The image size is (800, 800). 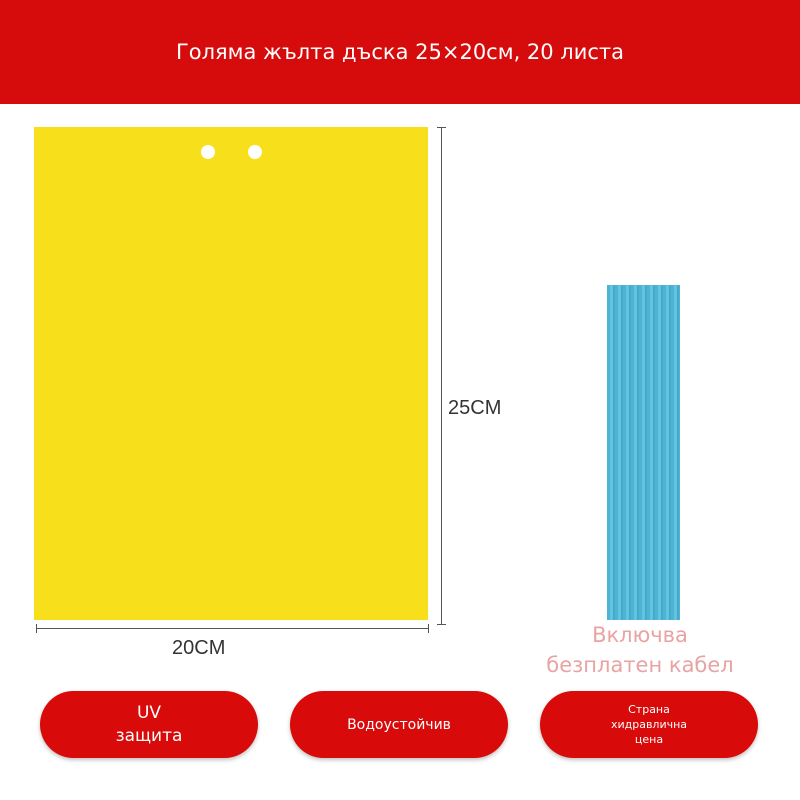 What do you see at coordinates (149, 735) in the screenshot?
I see `feature-label: защита` at bounding box center [149, 735].